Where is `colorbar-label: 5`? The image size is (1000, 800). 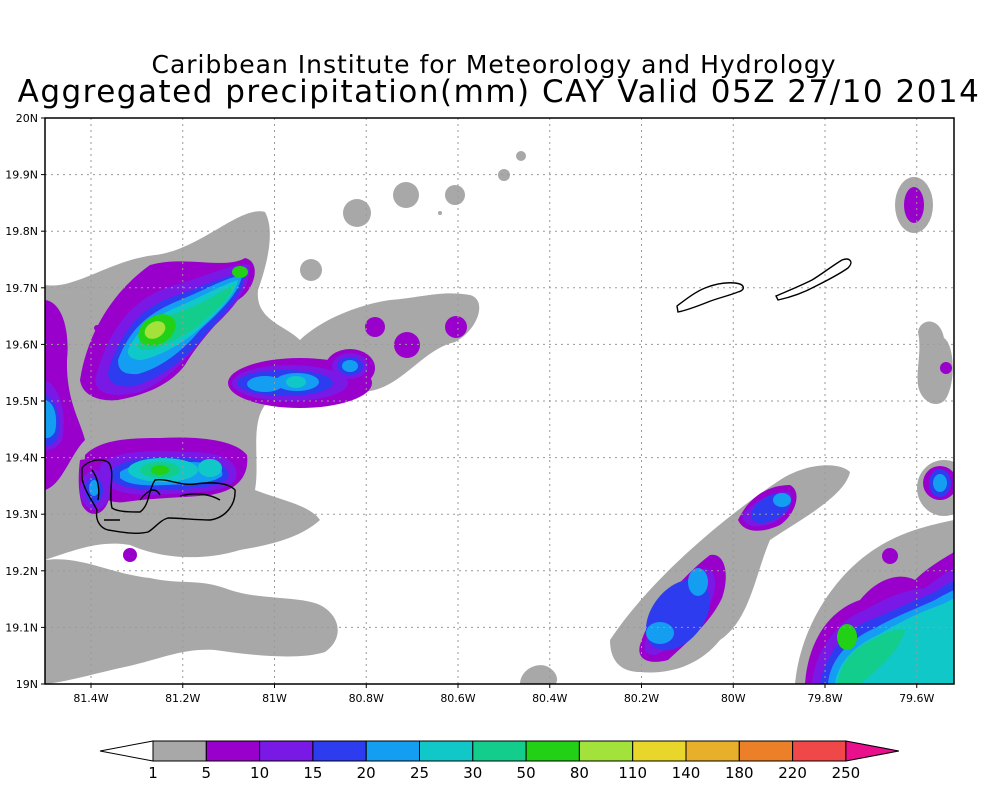 colorbar-label: 5 is located at coordinates (207, 773).